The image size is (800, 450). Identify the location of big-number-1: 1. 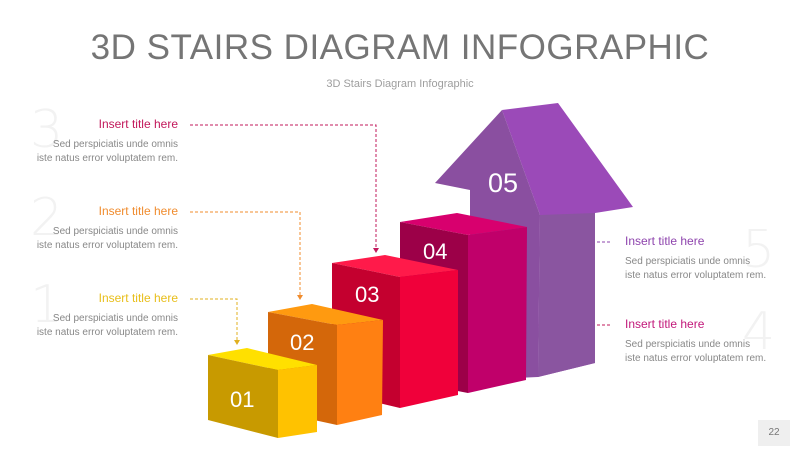
(47, 305).